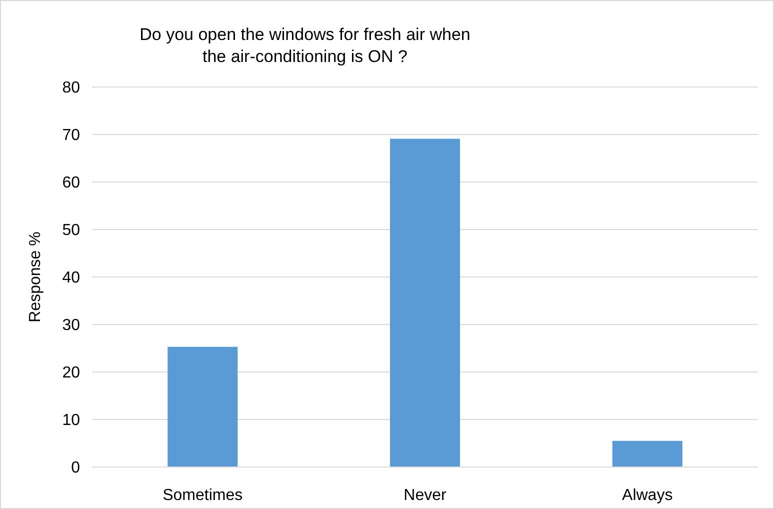 The width and height of the screenshot is (774, 509). Describe the element at coordinates (71, 135) in the screenshot. I see `y-tick-label: 70` at that location.